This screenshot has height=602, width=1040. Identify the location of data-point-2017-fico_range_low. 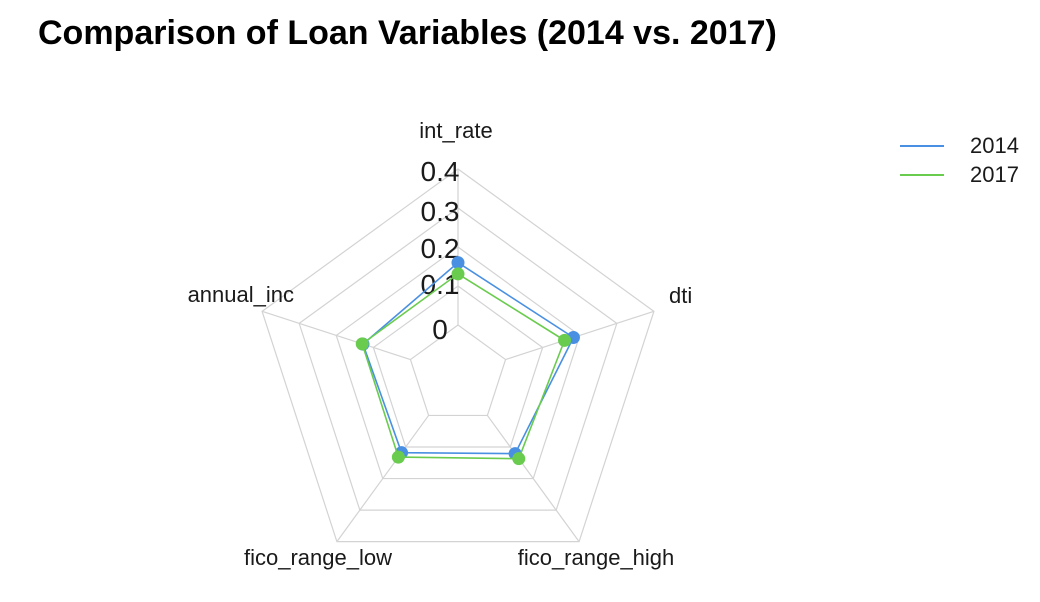
(398, 457).